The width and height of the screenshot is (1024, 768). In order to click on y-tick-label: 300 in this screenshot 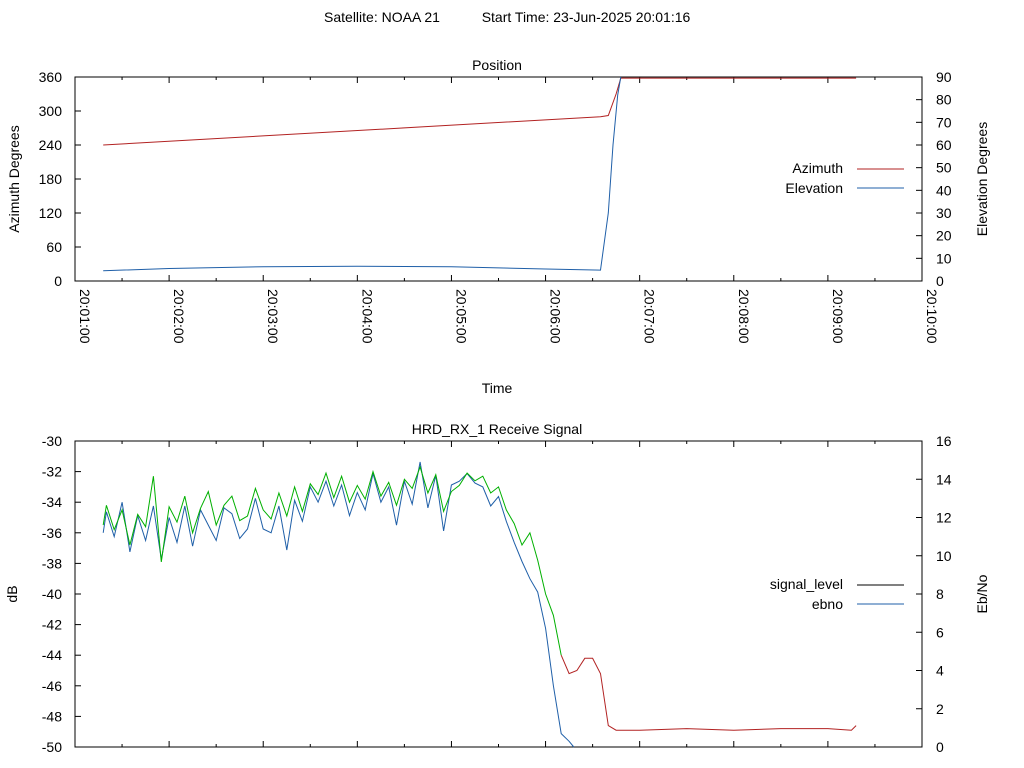, I will do `click(51, 111)`.